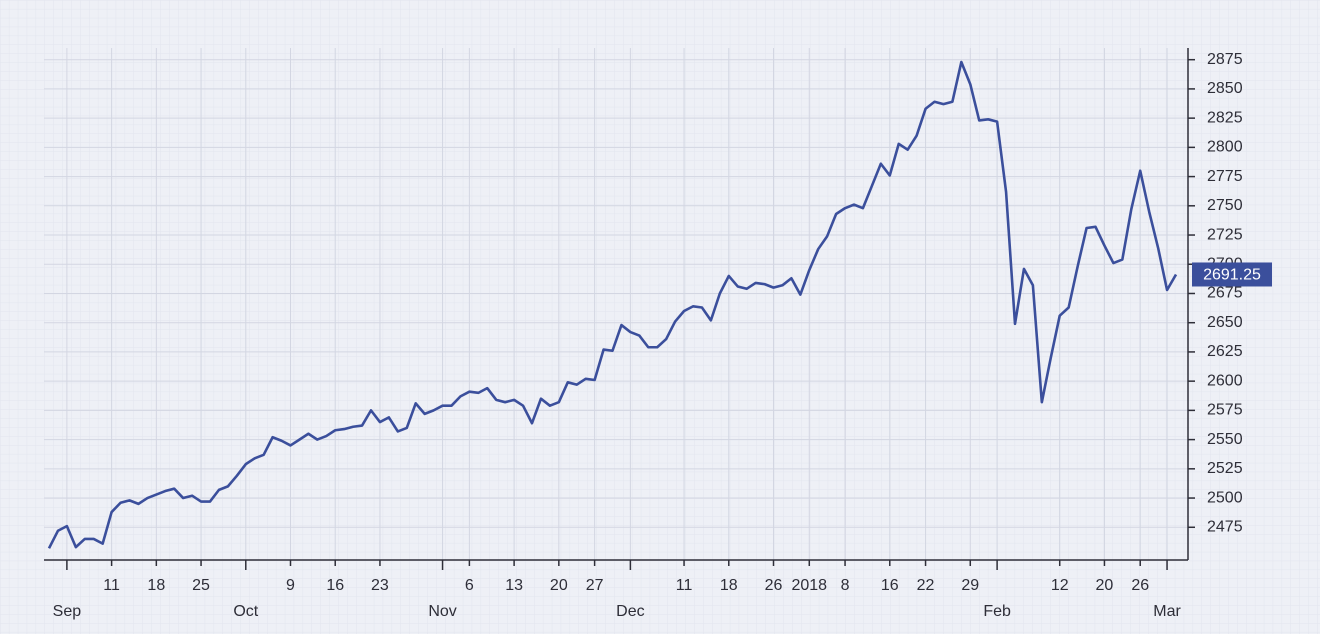 The image size is (1320, 634). Describe the element at coordinates (380, 585) in the screenshot. I see `x-tick-label: 23` at that location.